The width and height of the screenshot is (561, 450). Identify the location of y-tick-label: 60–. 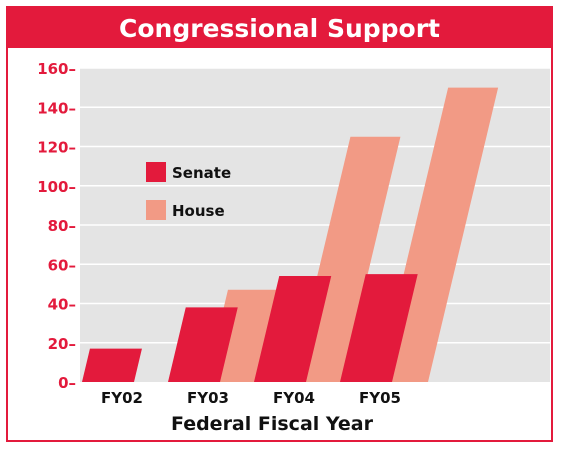
(62, 265).